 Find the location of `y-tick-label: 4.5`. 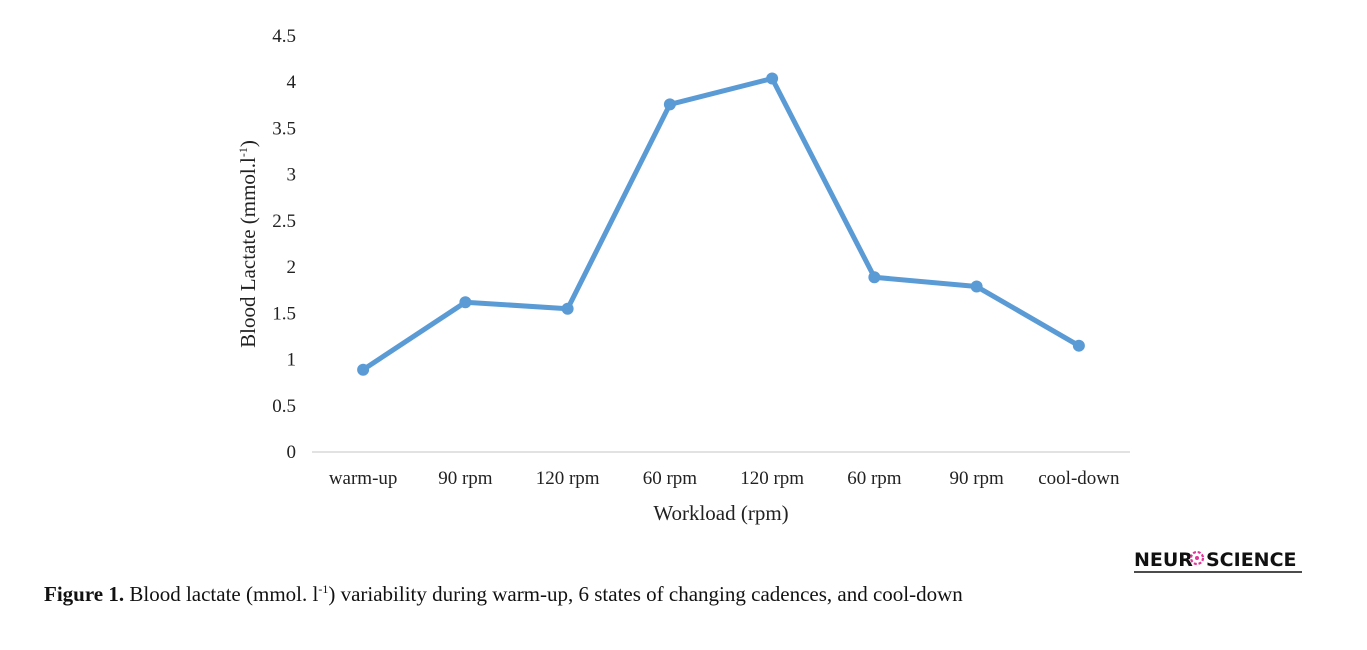

y-tick-label: 4.5 is located at coordinates (284, 36).